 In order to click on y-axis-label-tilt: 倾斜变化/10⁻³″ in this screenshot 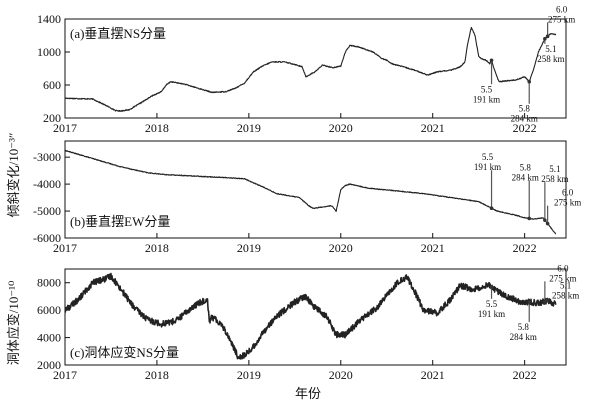, I will do `click(13, 175)`.